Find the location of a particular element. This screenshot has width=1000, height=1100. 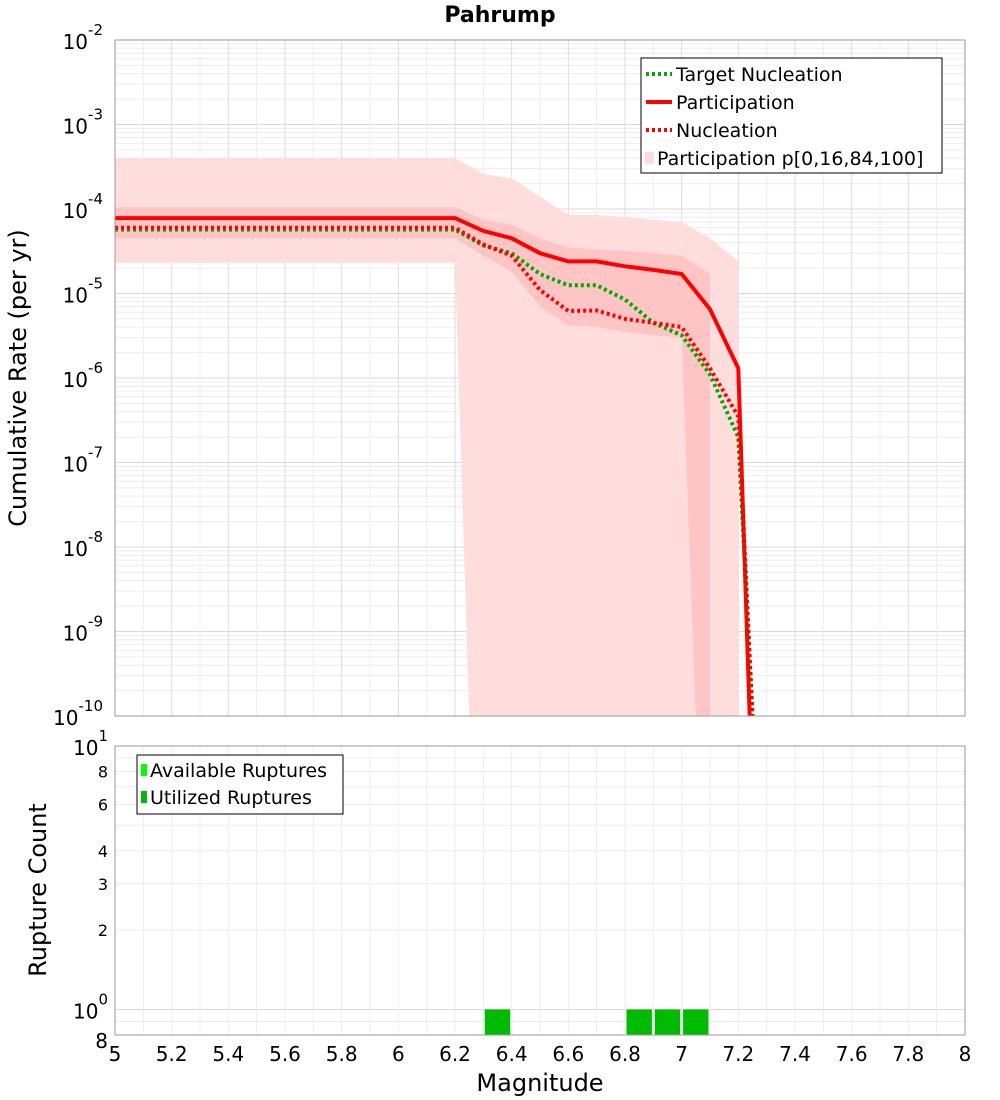

x-tick-label: 5 is located at coordinates (115, 1054).